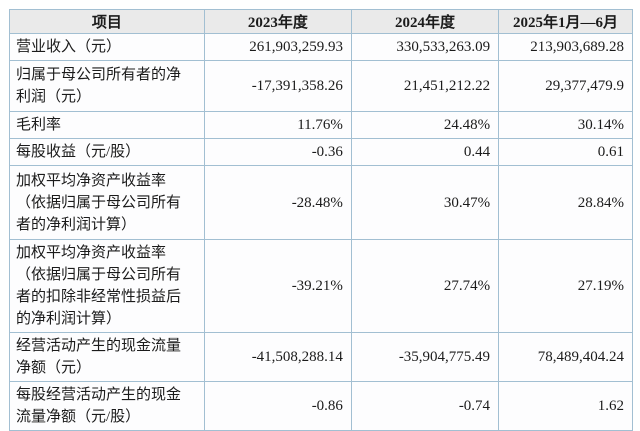  I want to click on row-label-cell: 加权平均净资产收益率 （依据归属于母公司所有 者的净利润计算）, so click(107, 202).